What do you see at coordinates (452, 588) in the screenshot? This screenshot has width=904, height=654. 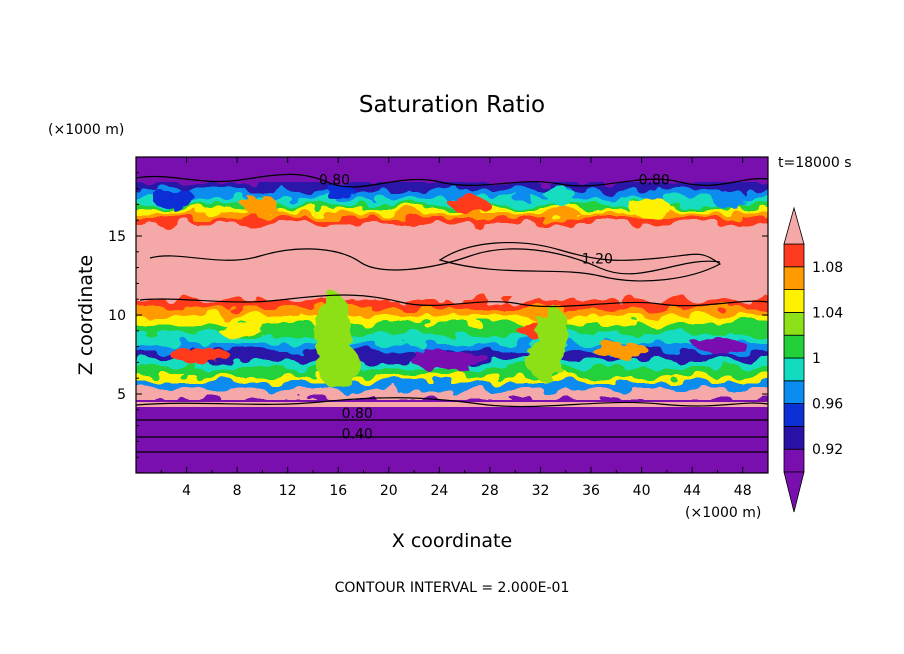 I see `contour-interval-footer: CONTOUR INTERVAL = 2.000E-01` at bounding box center [452, 588].